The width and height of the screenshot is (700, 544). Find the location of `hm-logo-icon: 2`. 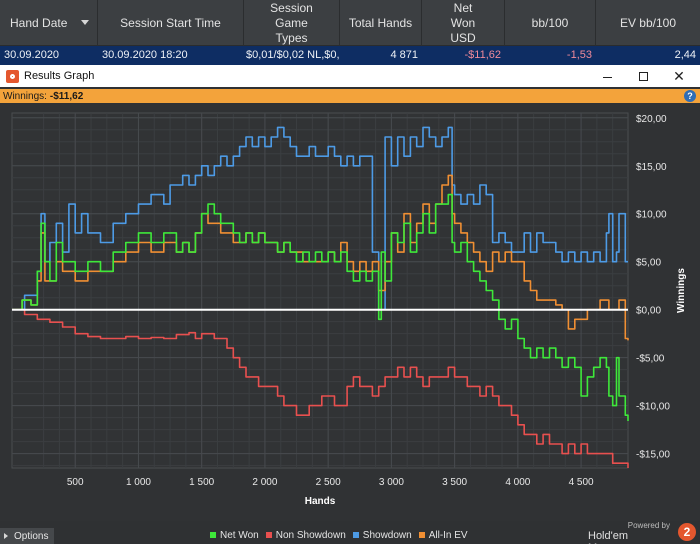

hm-logo-icon: 2 is located at coordinates (687, 532).